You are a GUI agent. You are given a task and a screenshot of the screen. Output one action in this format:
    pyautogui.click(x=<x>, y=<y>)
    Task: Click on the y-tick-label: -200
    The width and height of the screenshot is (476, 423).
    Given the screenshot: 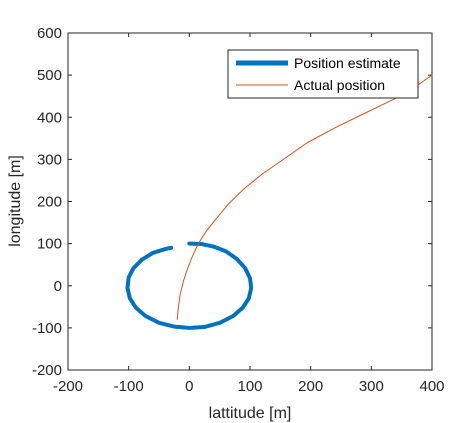 What is the action you would take?
    pyautogui.click(x=47, y=370)
    